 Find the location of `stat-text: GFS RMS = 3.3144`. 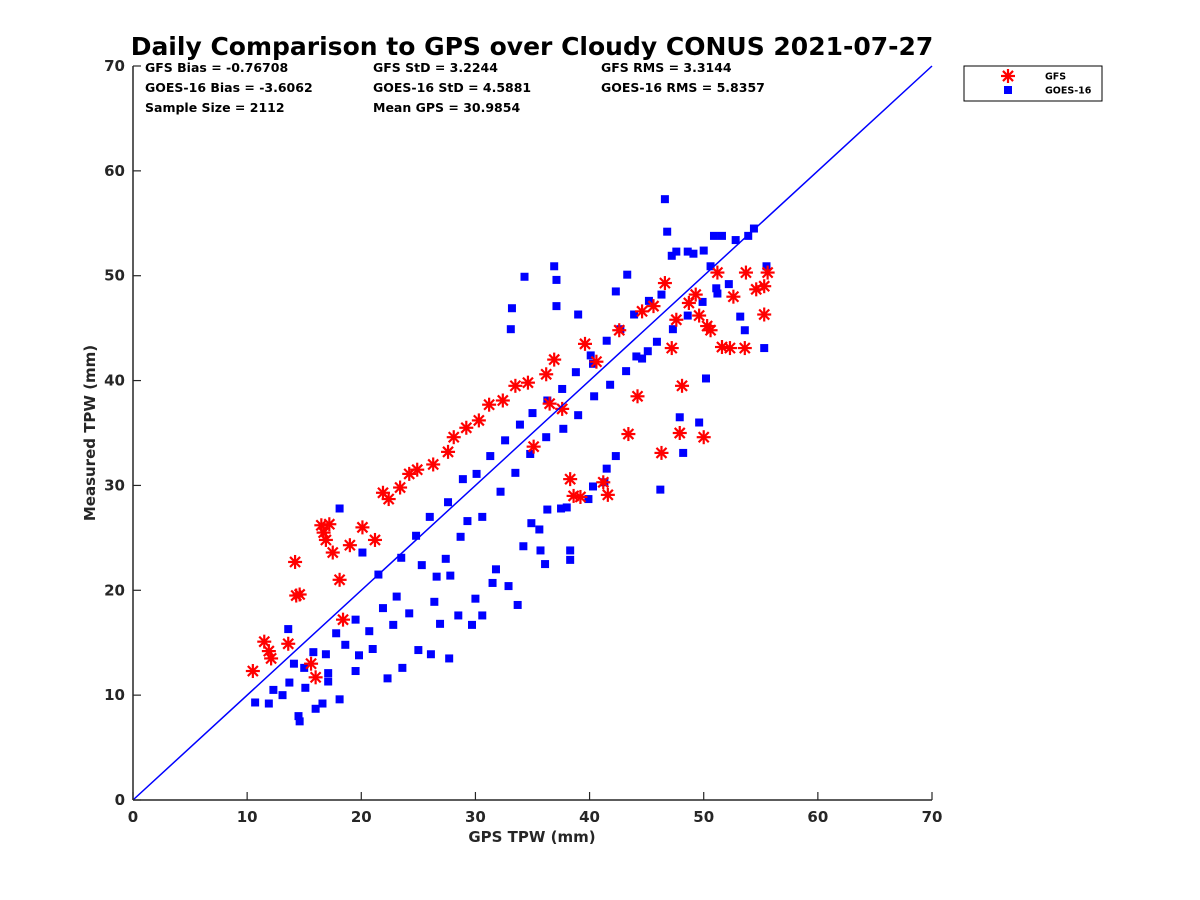

stat-text: GFS RMS = 3.3144 is located at coordinates (666, 67).